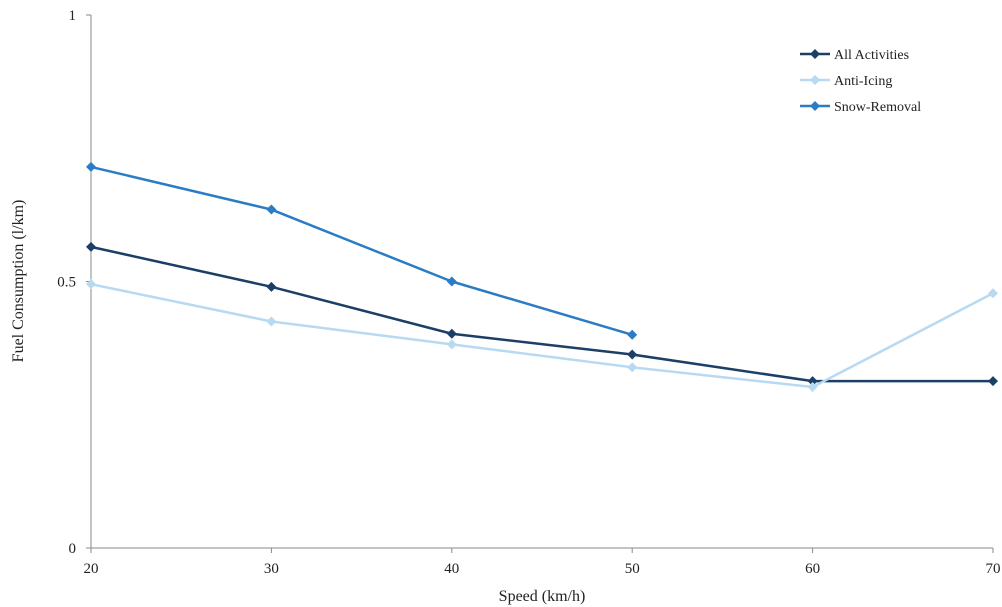 The height and width of the screenshot is (607, 1002). Describe the element at coordinates (993, 569) in the screenshot. I see `x-tick-label: 70` at that location.